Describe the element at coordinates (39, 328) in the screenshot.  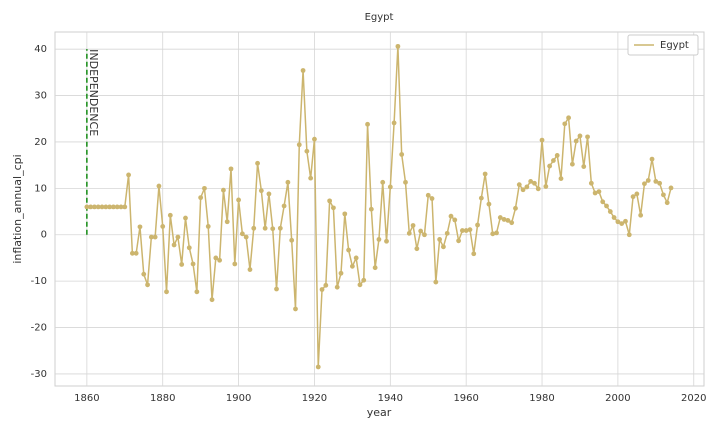
I see `y-tick-label: -20` at that location.